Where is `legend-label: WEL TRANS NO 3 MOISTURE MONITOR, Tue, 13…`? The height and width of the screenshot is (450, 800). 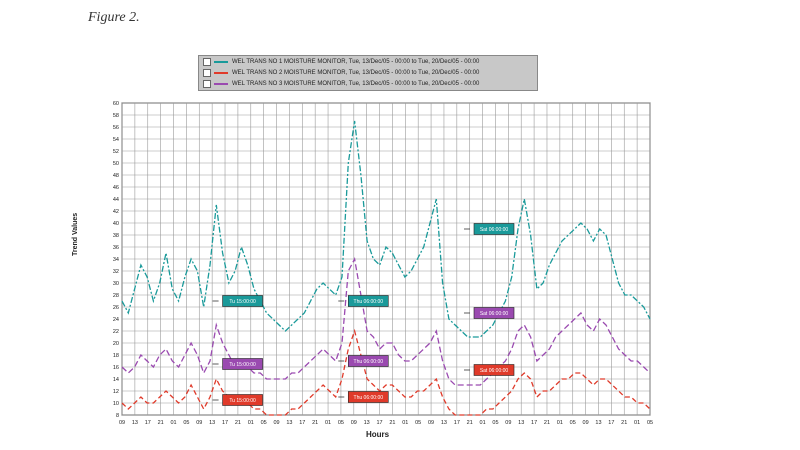 legend-label: WEL TRANS NO 3 MOISTURE MONITOR, Tue, 13… is located at coordinates (356, 84).